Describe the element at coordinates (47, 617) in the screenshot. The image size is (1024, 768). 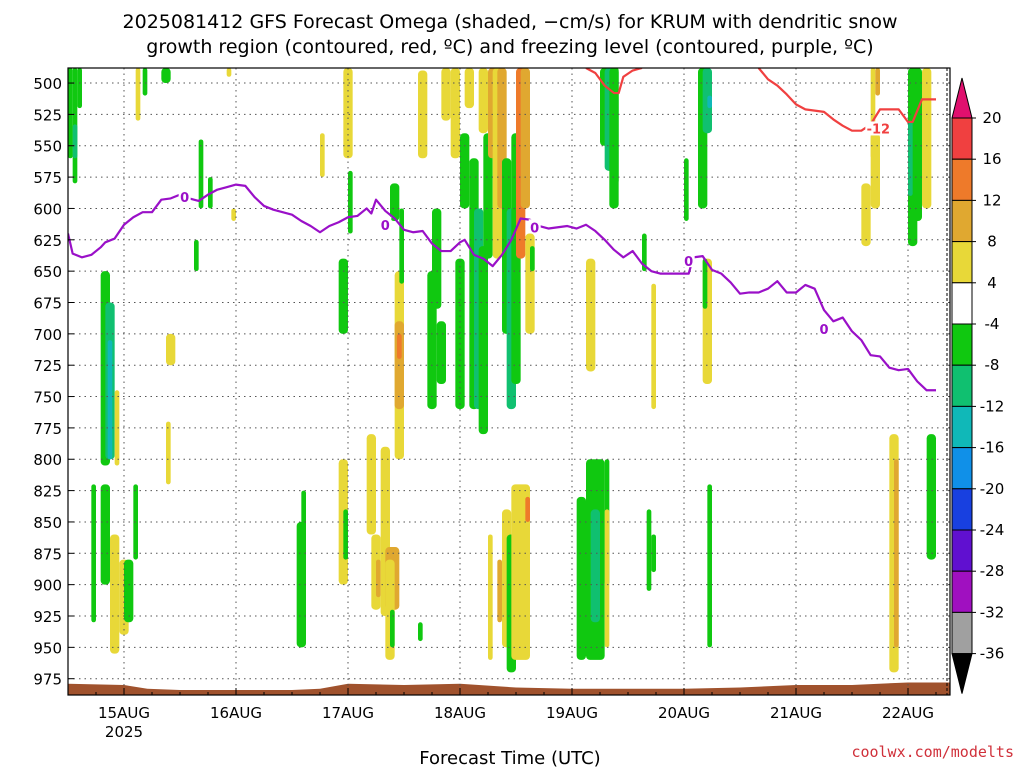
I see `y-tick-label: 925` at that location.